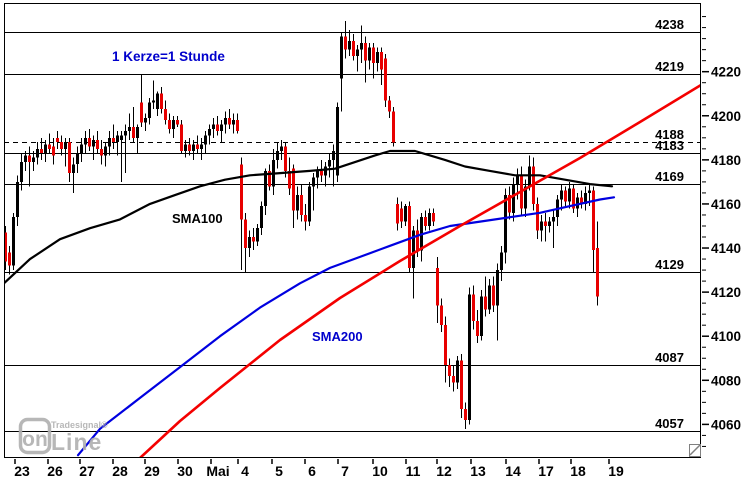 The width and height of the screenshot is (750, 480). What do you see at coordinates (444, 471) in the screenshot?
I see `x-axis-label: 12` at bounding box center [444, 471].